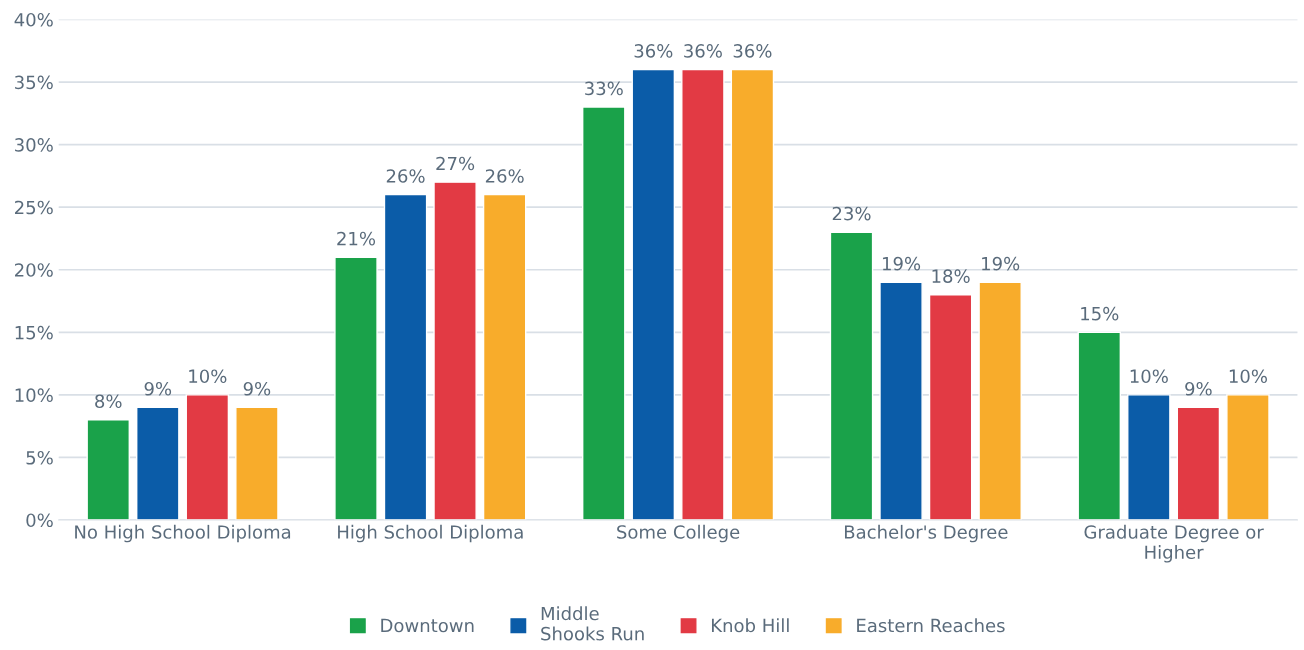  What do you see at coordinates (926, 533) in the screenshot?
I see `x-tick-label: Bachelor's Degree` at bounding box center [926, 533].